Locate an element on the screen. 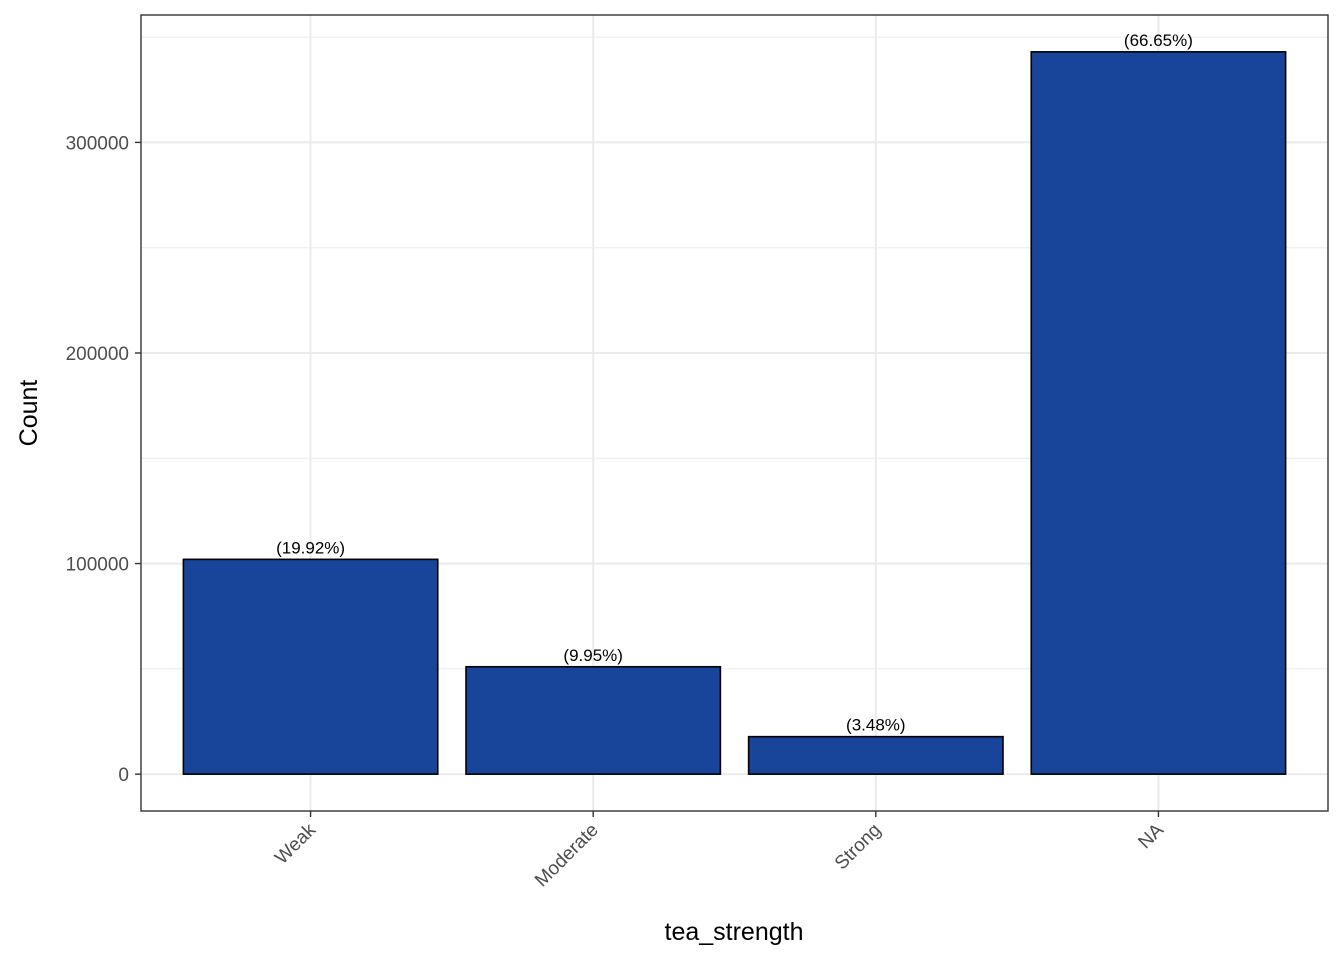 Image resolution: width=1344 pixels, height=960 pixels. data-label: (19.92%) is located at coordinates (310, 547).